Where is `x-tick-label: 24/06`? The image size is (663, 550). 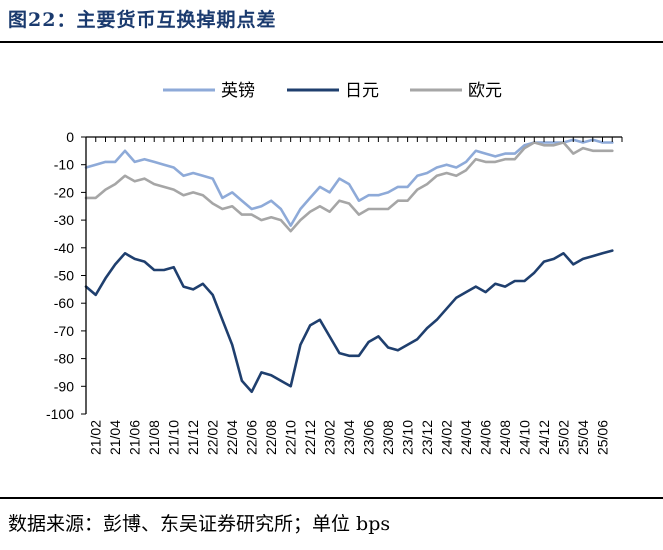 x-tick-label: 24/06 is located at coordinates (486, 437).